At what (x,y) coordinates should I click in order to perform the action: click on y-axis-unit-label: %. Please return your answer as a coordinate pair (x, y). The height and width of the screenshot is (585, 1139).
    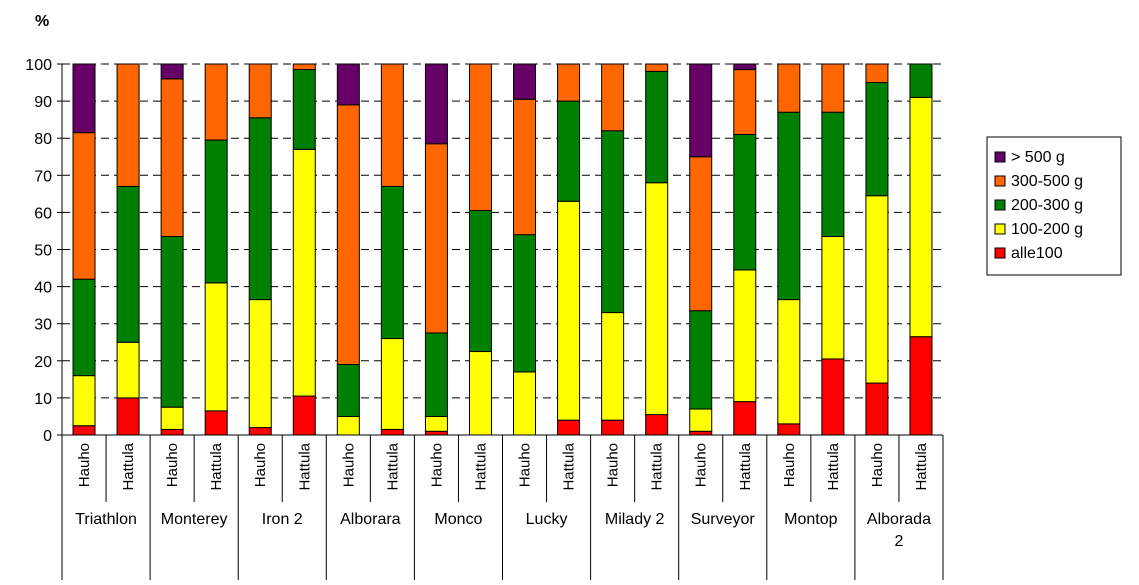
    Looking at the image, I should click on (42, 21).